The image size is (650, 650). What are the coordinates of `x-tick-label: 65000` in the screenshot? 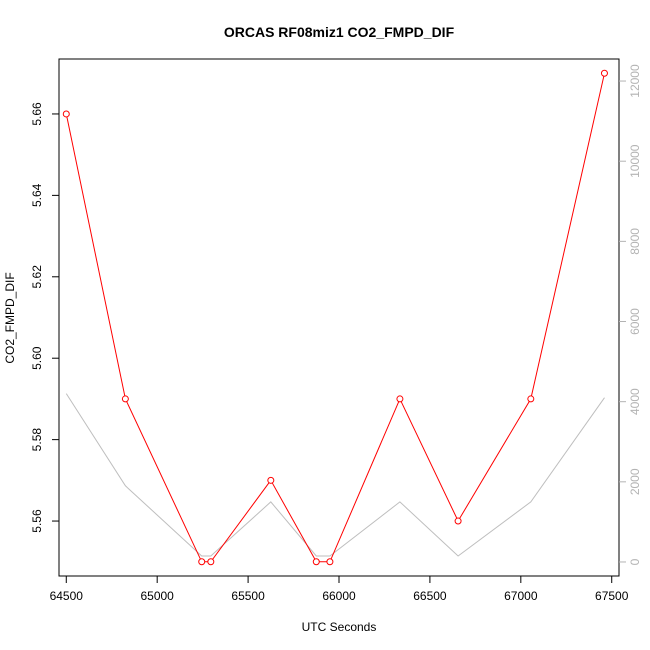 It's located at (157, 596).